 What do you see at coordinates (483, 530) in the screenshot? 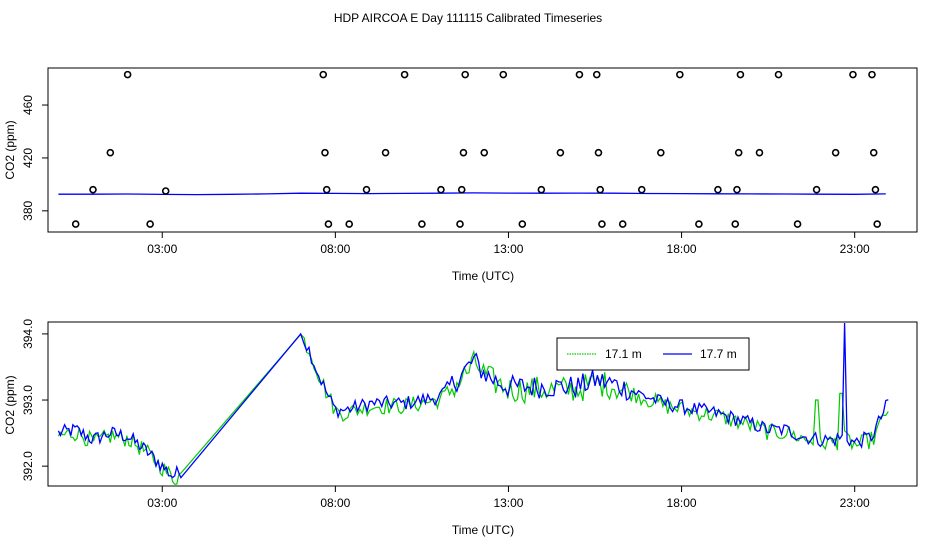
I see `panel-2-xlabel: Time (UTC)` at bounding box center [483, 530].